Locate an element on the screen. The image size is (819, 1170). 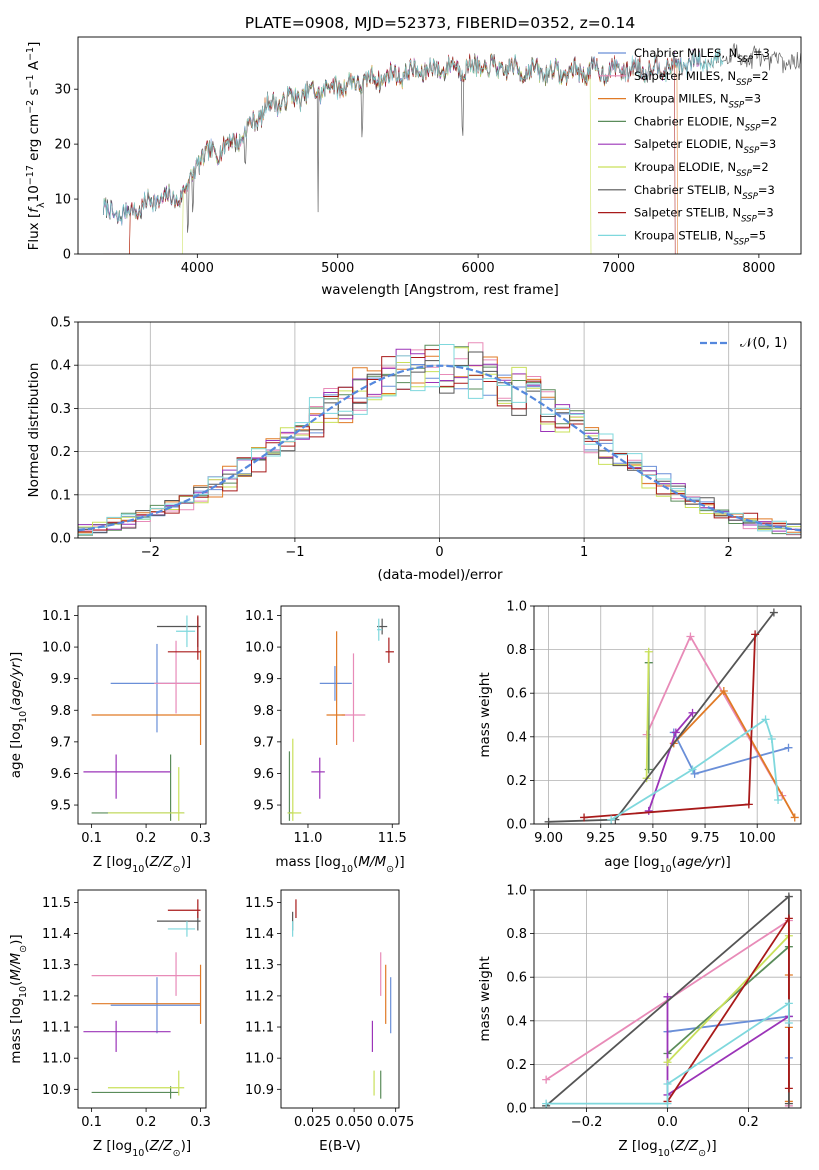
y-axis-label-part: s is located at coordinates (34, 93).